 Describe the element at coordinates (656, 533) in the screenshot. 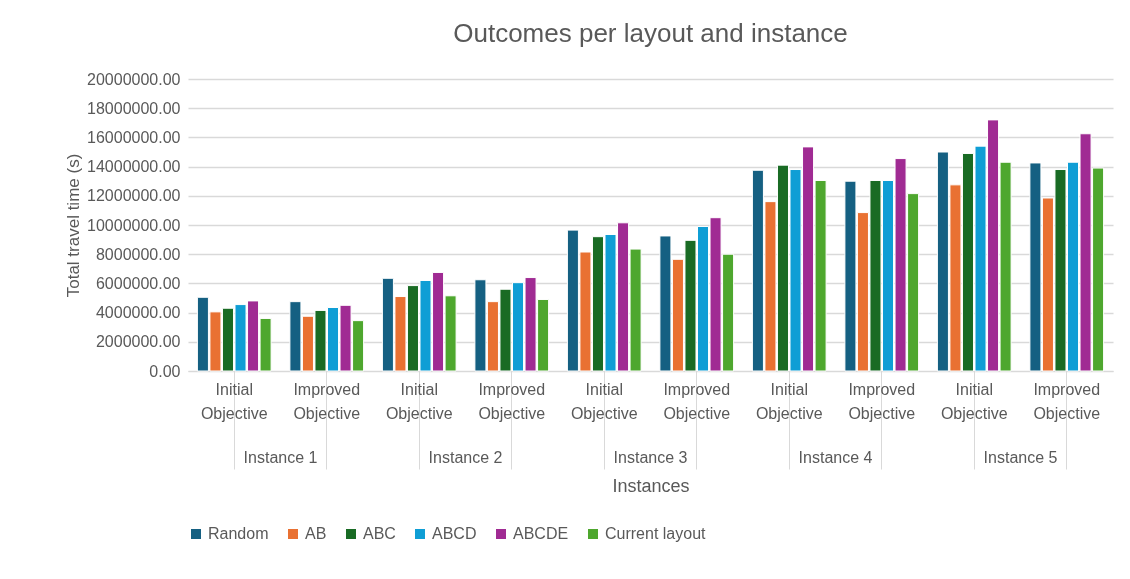

I see `legend-label: Current layout` at that location.